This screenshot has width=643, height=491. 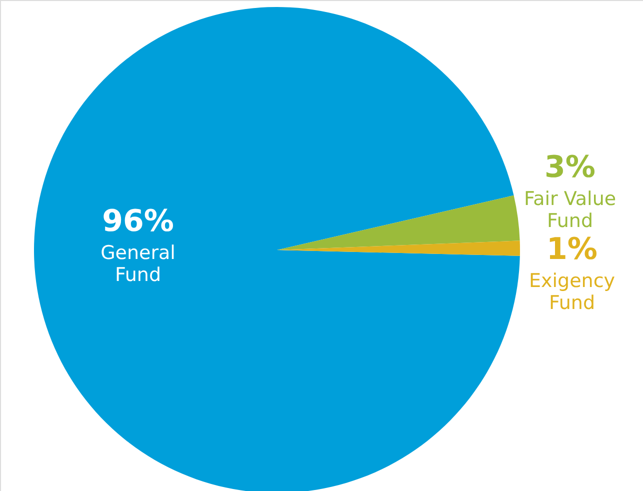 I want to click on slice-label: Exigency Fund, so click(x=572, y=292).